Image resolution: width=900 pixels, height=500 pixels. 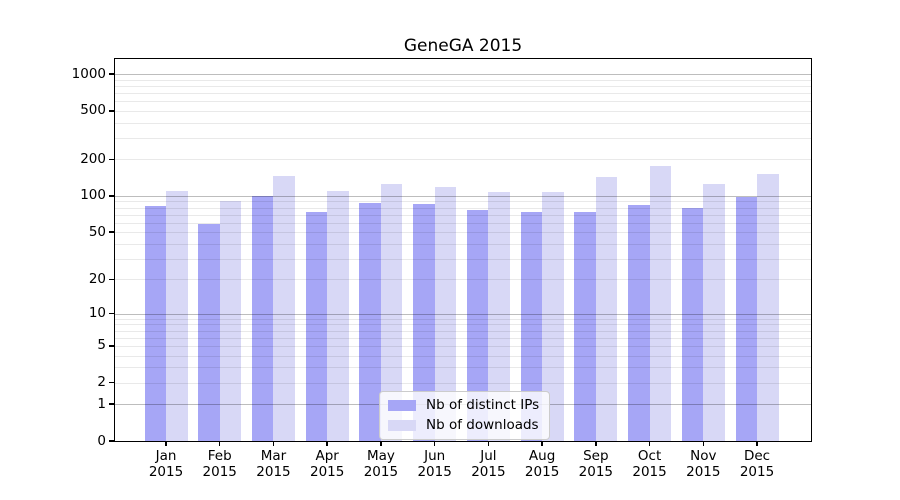 I want to click on x-tick-label: Feb 2015, so click(x=219, y=464).